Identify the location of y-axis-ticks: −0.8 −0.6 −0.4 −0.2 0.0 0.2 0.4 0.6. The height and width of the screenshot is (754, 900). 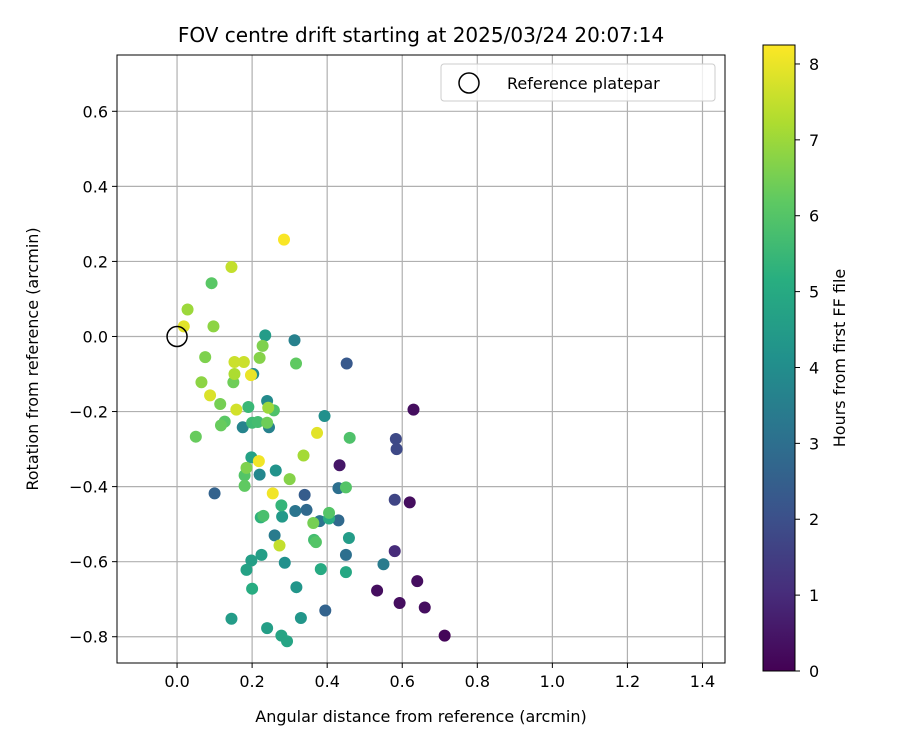
(93, 374).